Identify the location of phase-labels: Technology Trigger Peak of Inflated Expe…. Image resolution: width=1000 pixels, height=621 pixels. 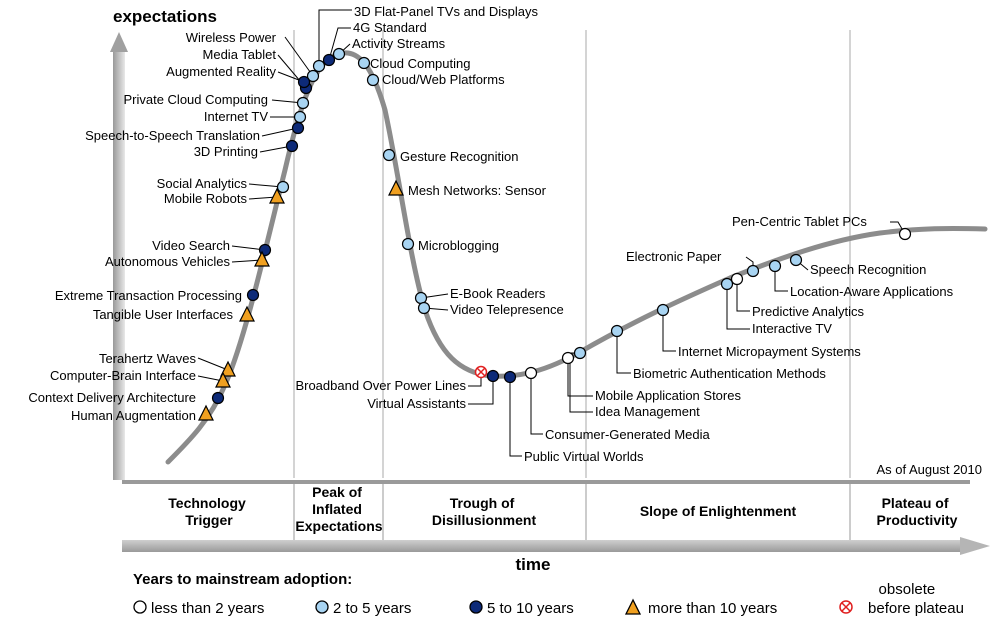
(562, 509).